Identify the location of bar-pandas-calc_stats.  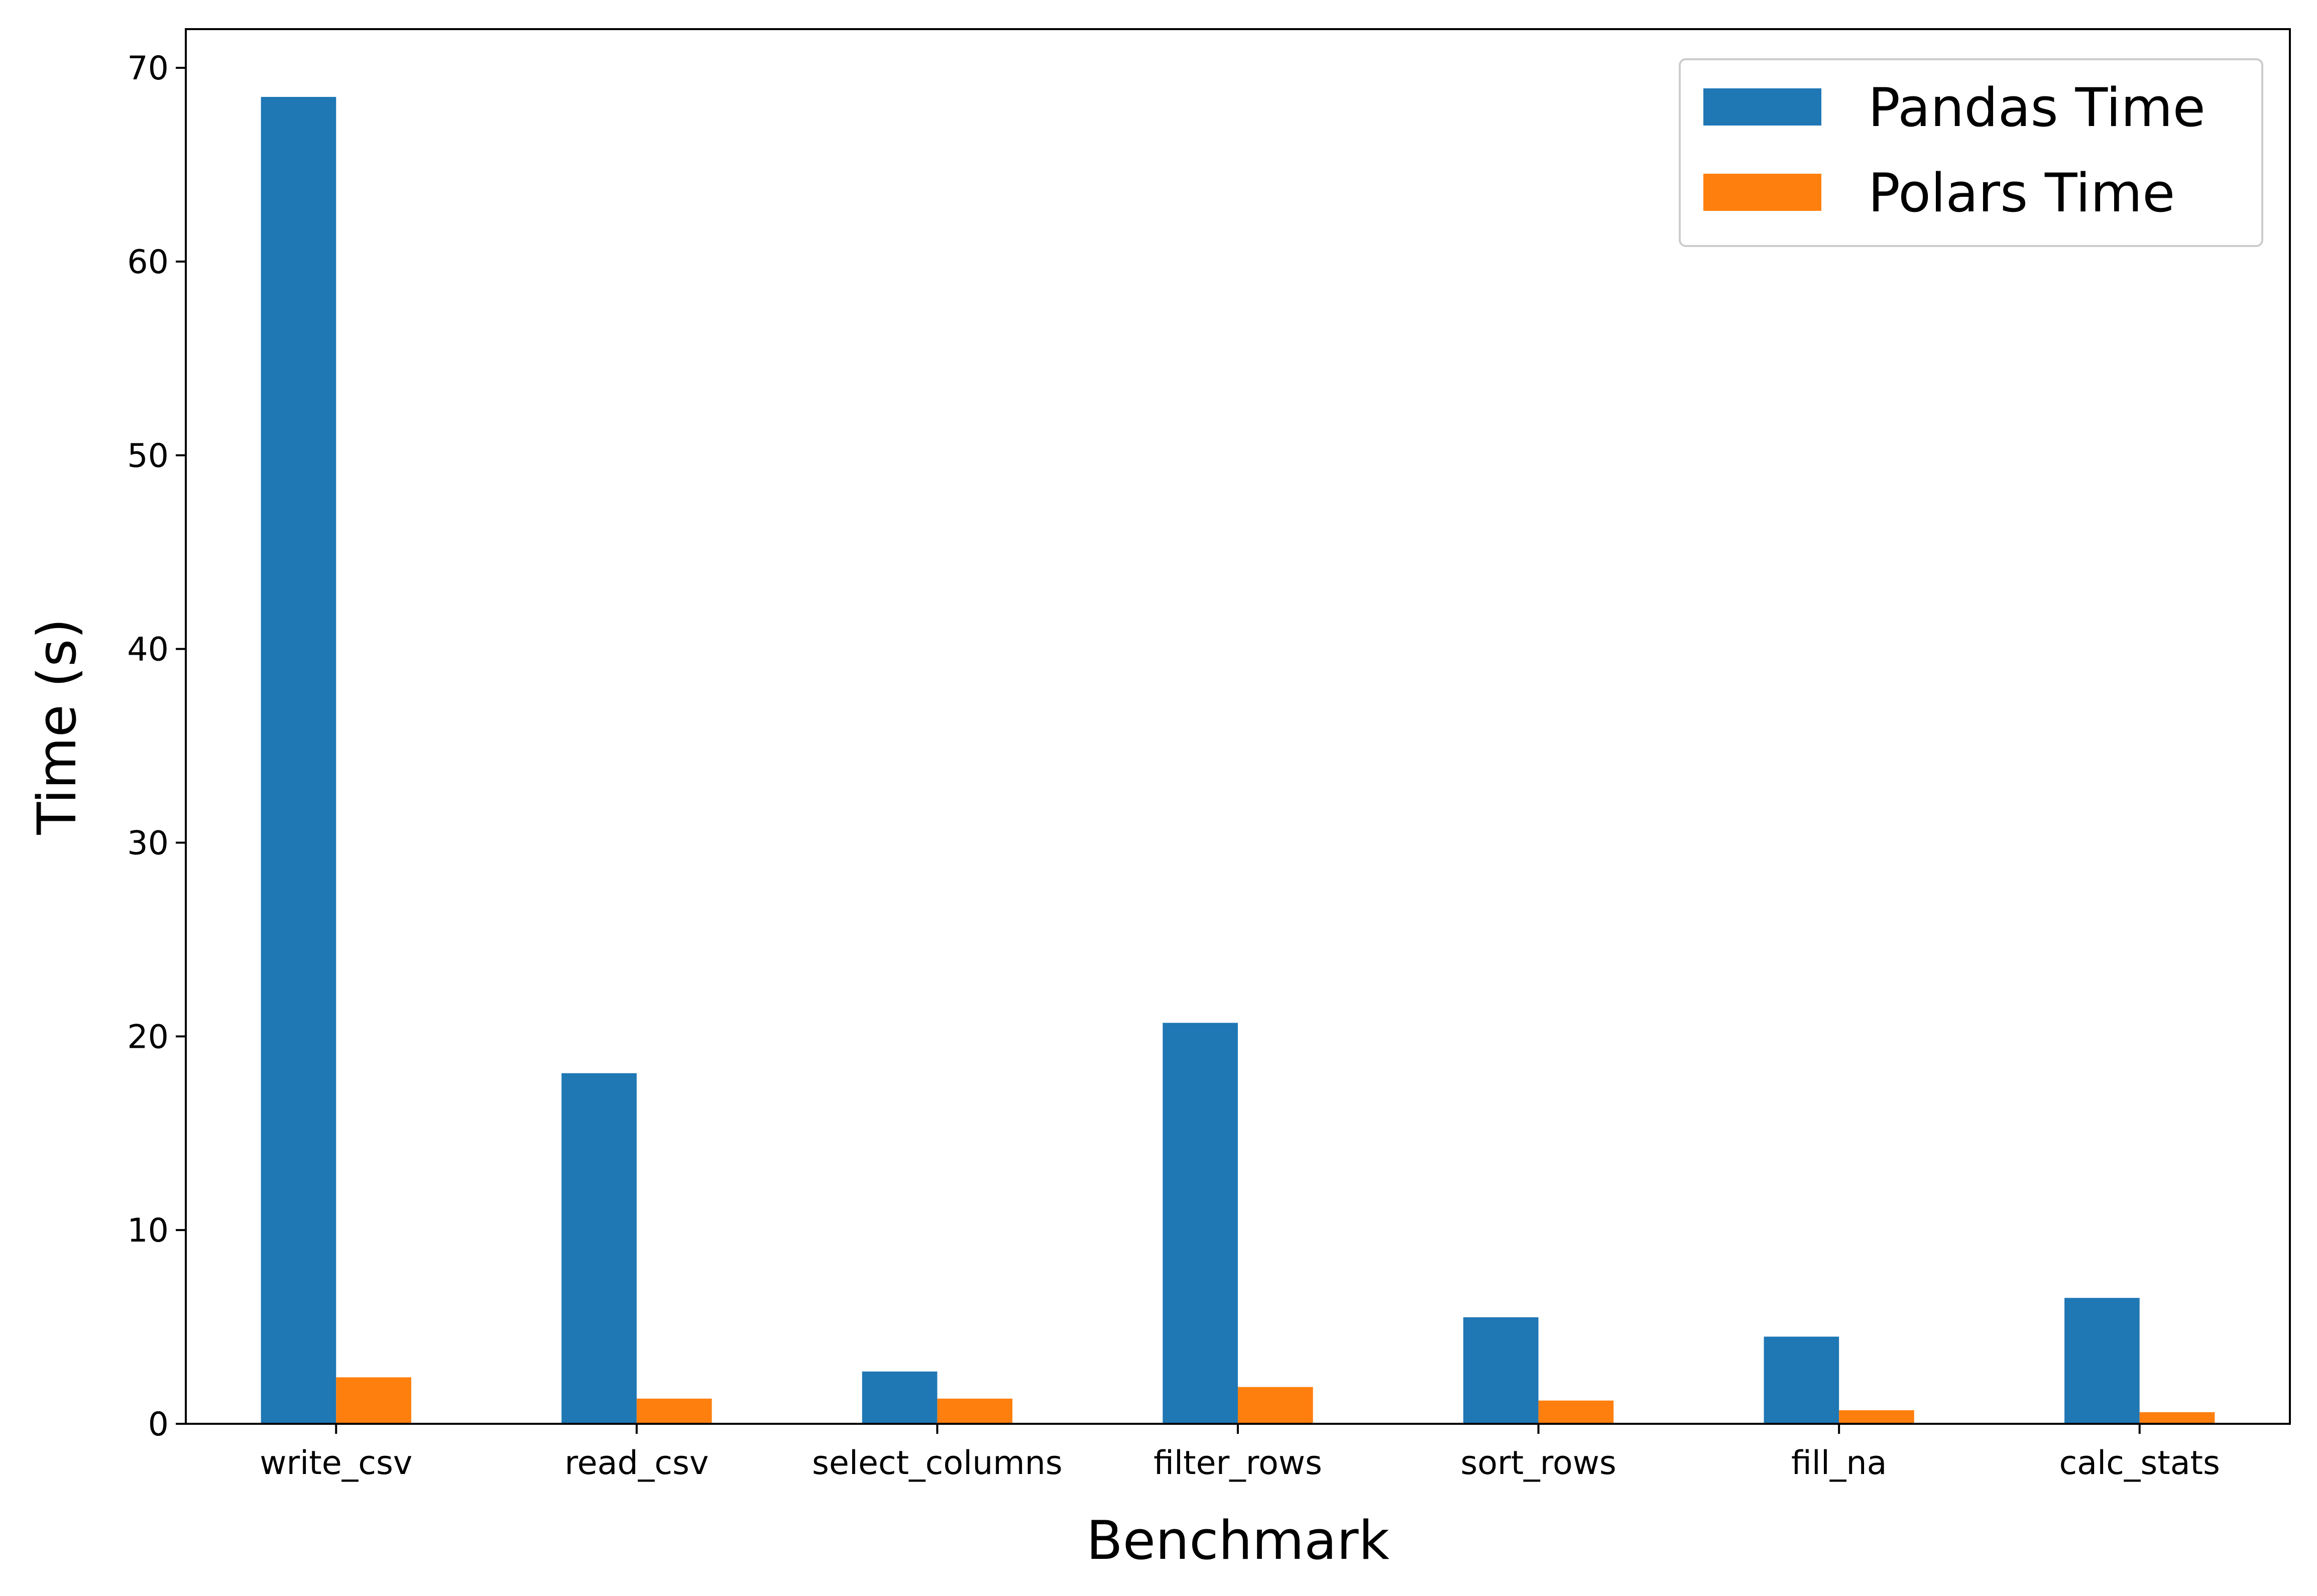
(2102, 1361).